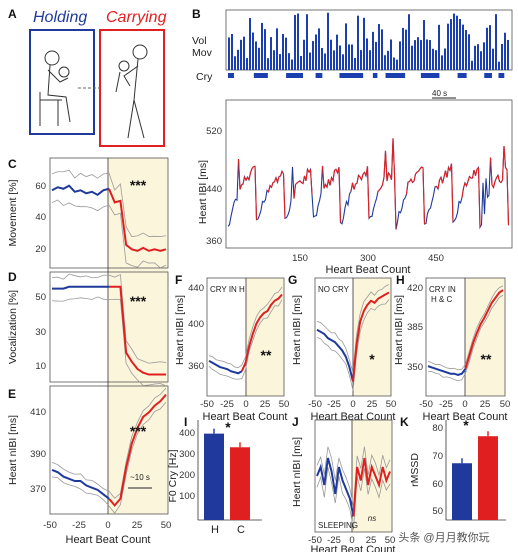 The height and width of the screenshot is (552, 518). Describe the element at coordinates (196, 14) in the screenshot. I see `panel-label-b: B` at that location.